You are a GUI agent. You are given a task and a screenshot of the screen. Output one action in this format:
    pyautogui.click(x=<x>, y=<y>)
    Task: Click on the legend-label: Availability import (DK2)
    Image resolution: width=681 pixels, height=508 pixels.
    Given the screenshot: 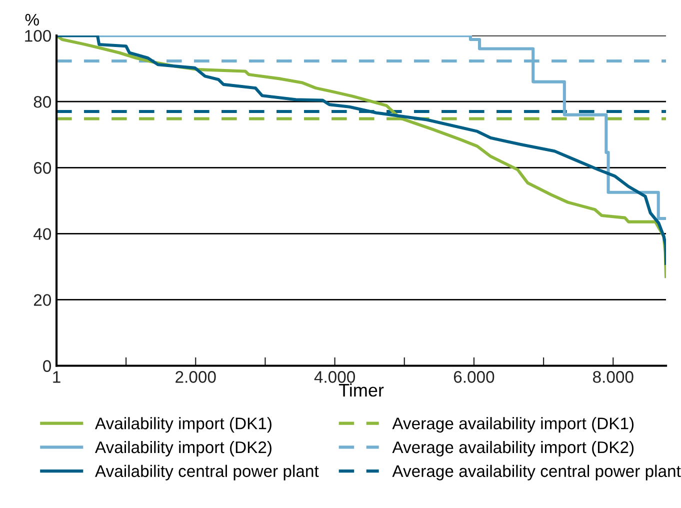 What is the action you would take?
    pyautogui.click(x=183, y=448)
    